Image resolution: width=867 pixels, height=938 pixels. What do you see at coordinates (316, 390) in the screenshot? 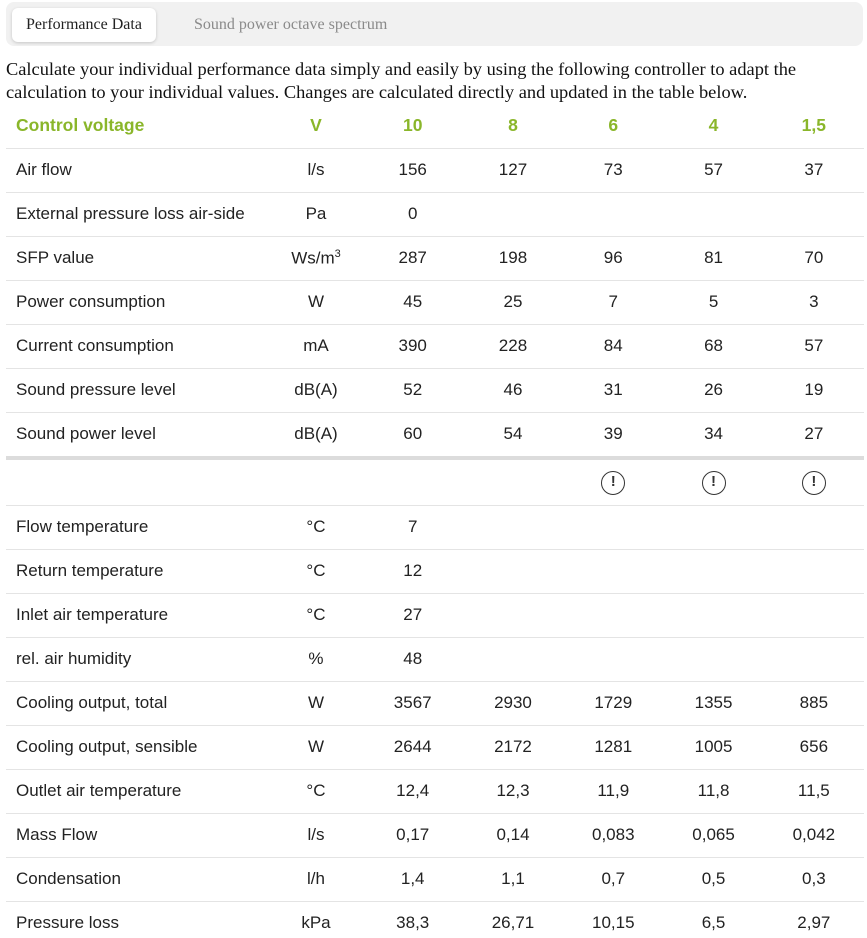
I see `row-unit: dB(A)` at bounding box center [316, 390].